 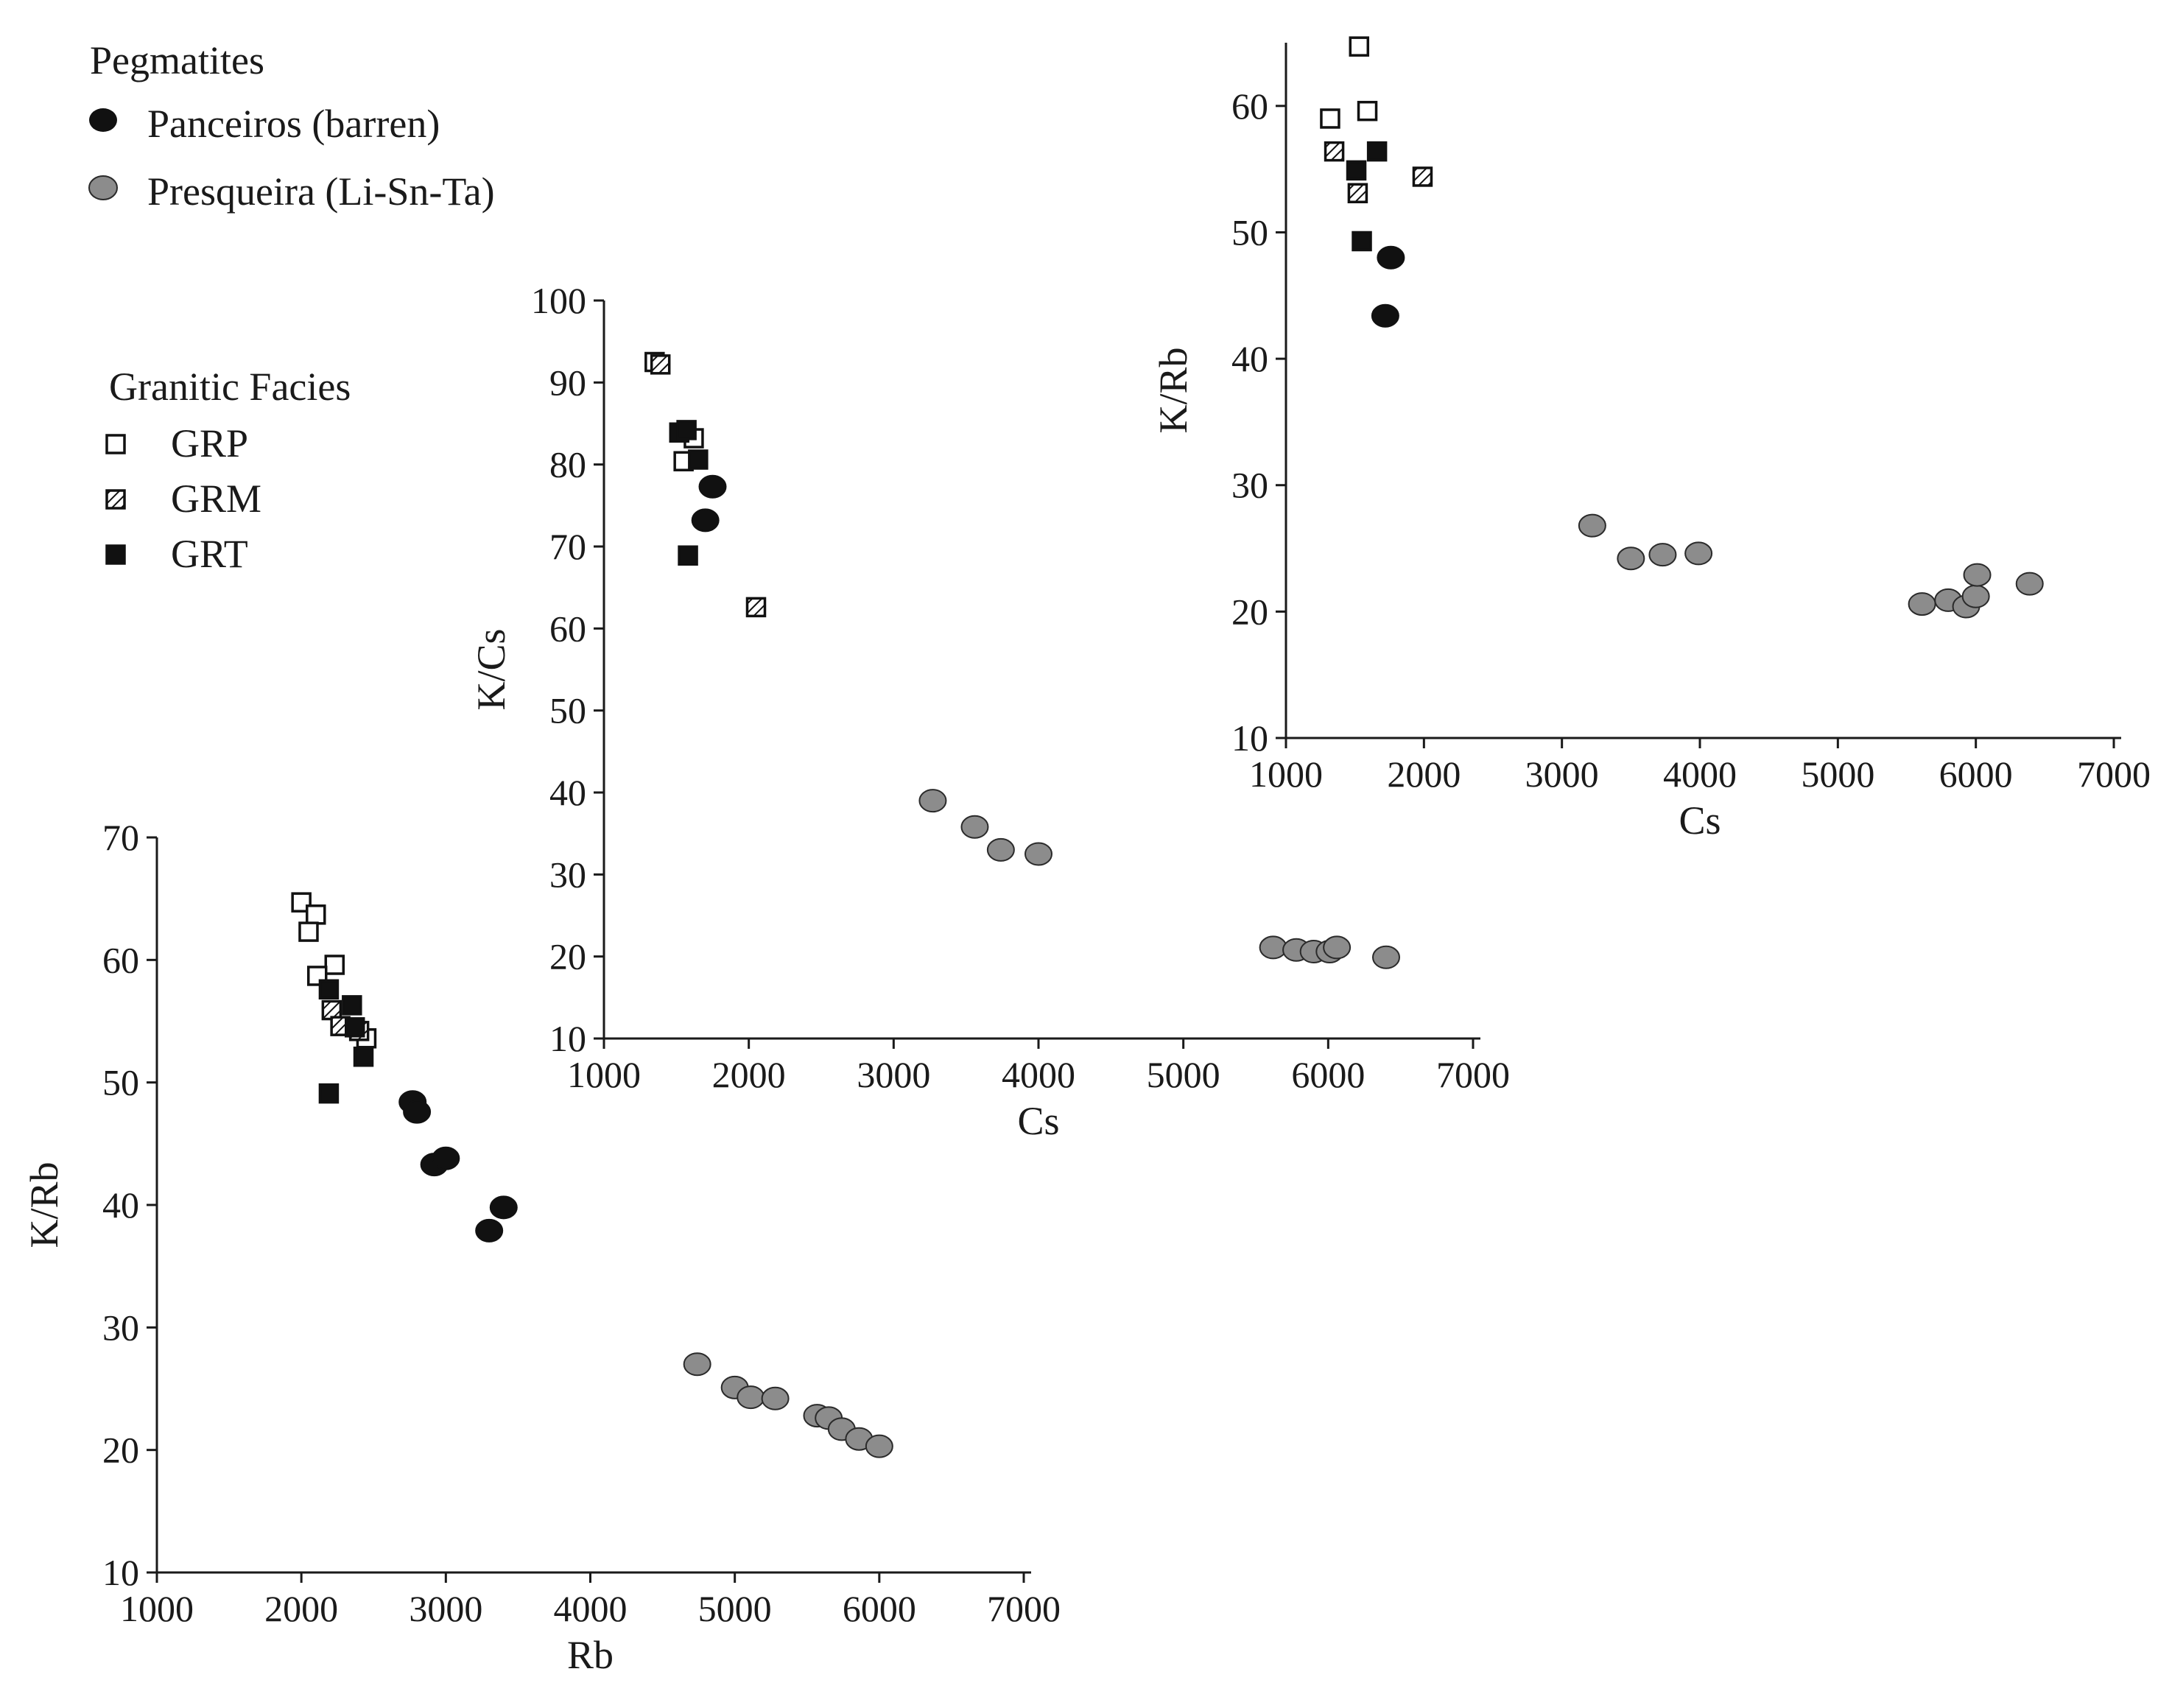 What do you see at coordinates (230, 387) in the screenshot?
I see `legend-granitic-title: Granitic Facies` at bounding box center [230, 387].